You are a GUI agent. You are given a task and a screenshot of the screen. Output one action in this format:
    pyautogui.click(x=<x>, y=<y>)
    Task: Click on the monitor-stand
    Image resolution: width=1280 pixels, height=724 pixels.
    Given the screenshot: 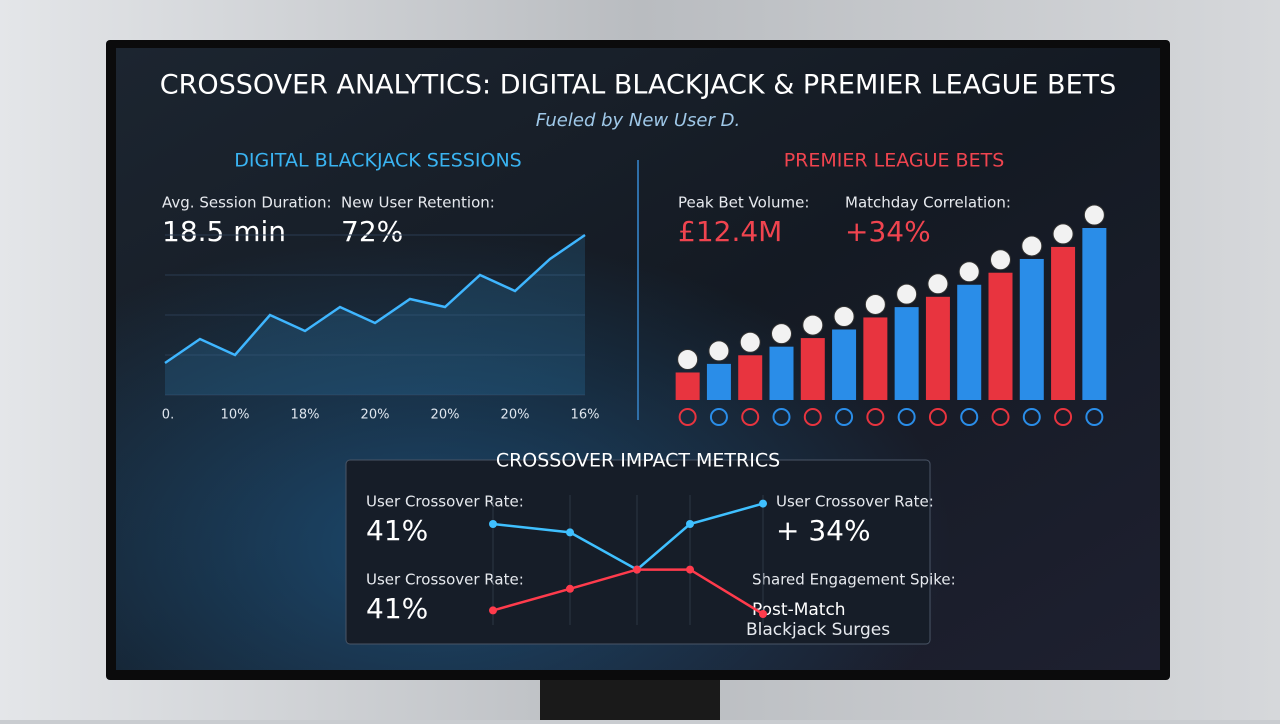 What is the action you would take?
    pyautogui.click(x=630, y=697)
    